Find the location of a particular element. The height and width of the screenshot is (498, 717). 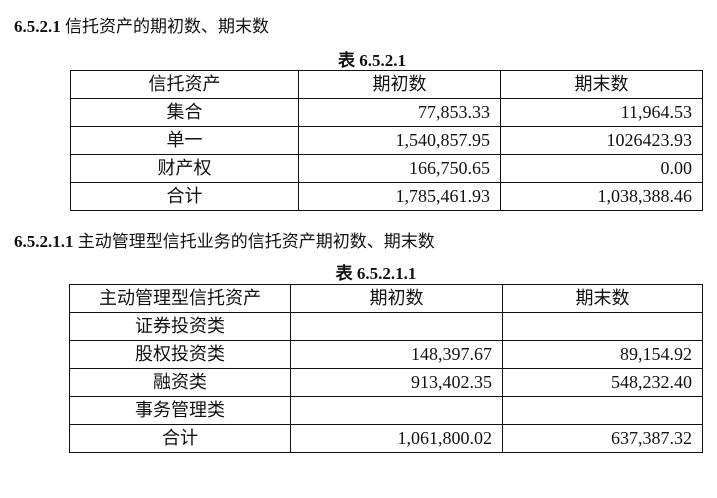

row-label: 股权投资类 is located at coordinates (180, 354).